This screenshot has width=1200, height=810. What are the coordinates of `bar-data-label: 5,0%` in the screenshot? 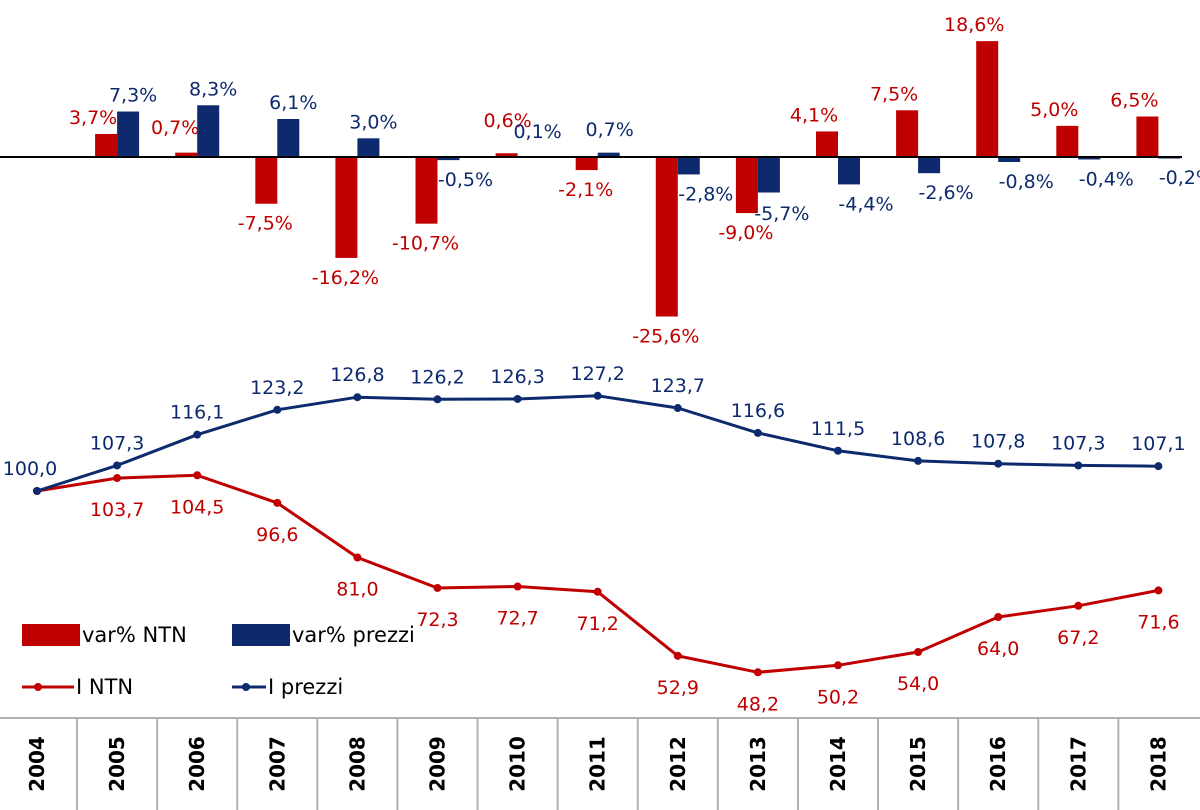 It's located at (1054, 110).